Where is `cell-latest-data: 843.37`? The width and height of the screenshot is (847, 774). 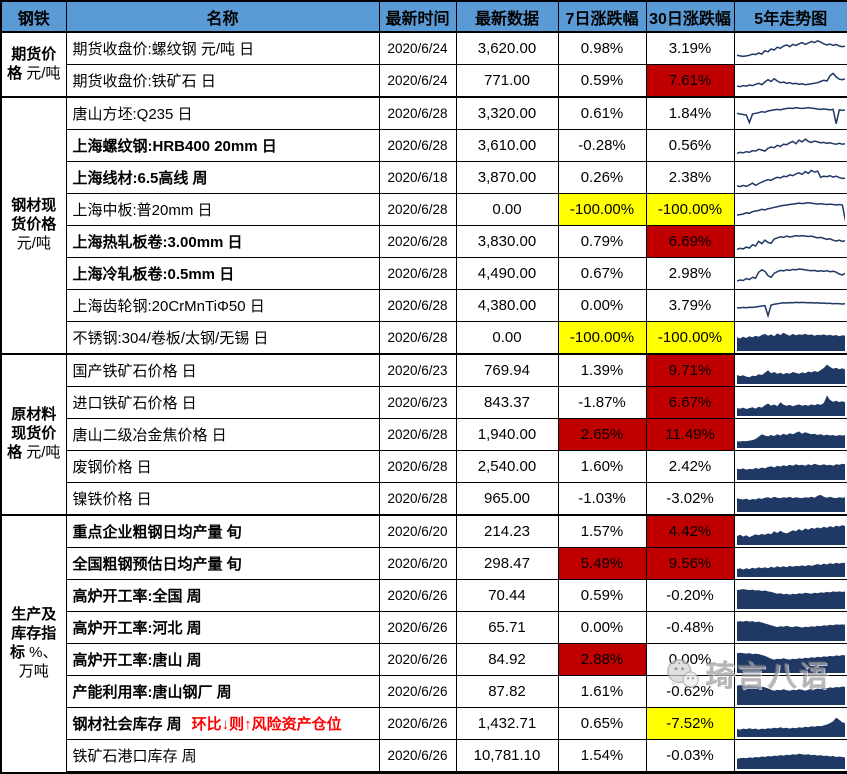
cell-latest-data: 843.37 is located at coordinates (507, 402).